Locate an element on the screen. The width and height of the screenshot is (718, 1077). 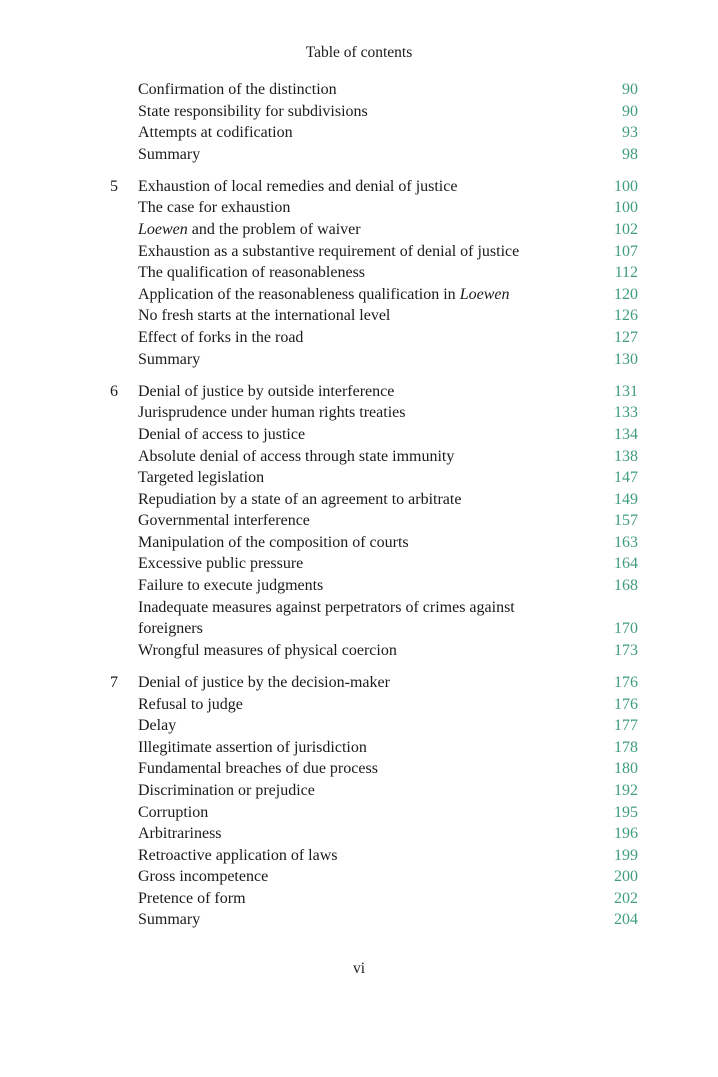
toc-entry: Arbitrariness 196 is located at coordinates (359, 834).